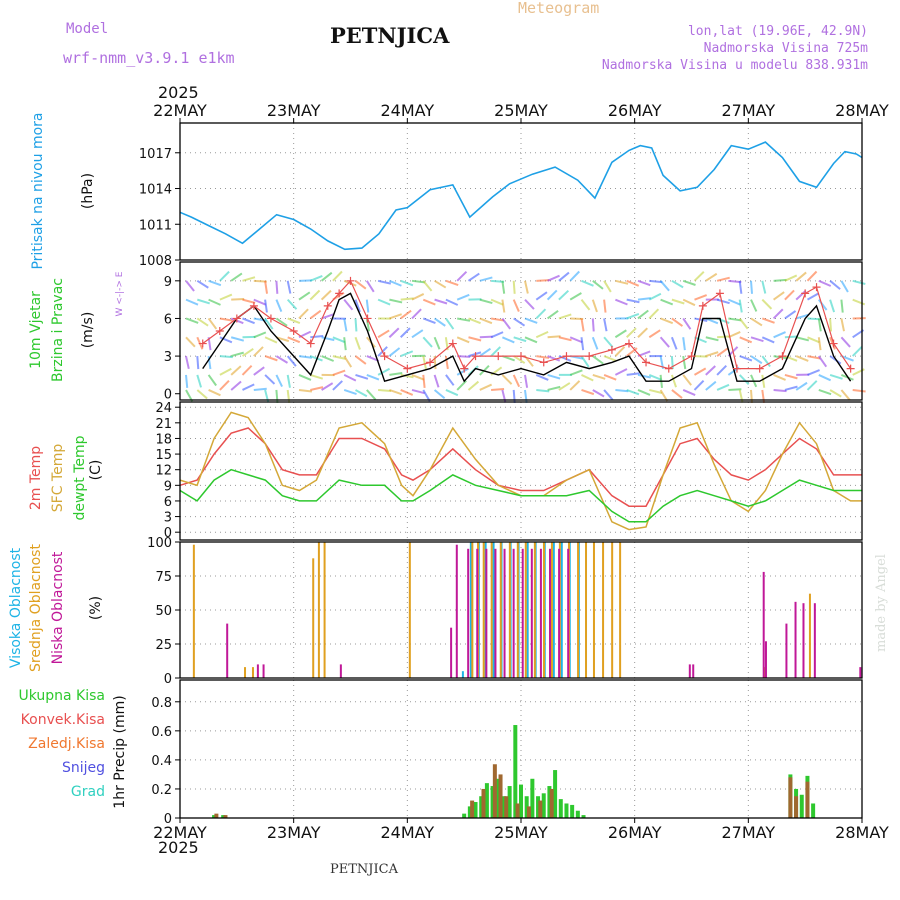 Image resolution: width=900 pixels, height=900 pixels. What do you see at coordinates (521, 110) in the screenshot?
I see `x-tick-label-top: 25MAY` at bounding box center [521, 110].